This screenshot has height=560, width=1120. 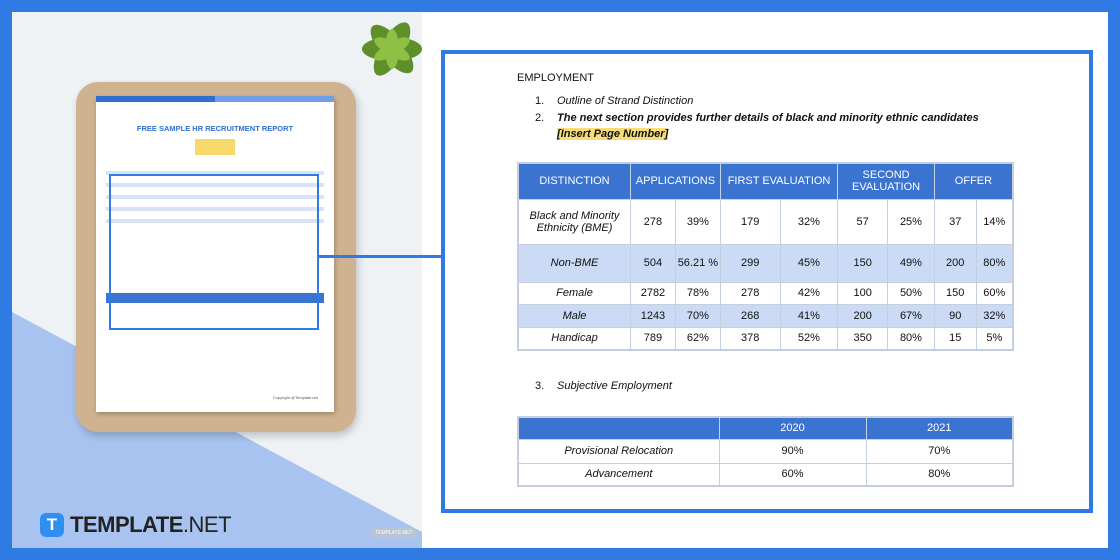 What do you see at coordinates (779, 181) in the screenshot?
I see `col-header: FIRST EVALUATION` at bounding box center [779, 181].